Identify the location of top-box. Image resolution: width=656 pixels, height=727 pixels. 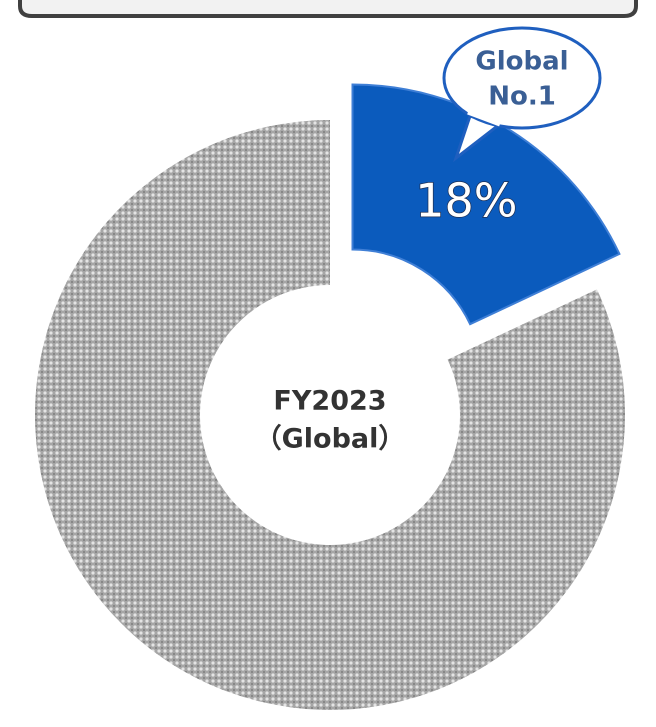
(328, 9).